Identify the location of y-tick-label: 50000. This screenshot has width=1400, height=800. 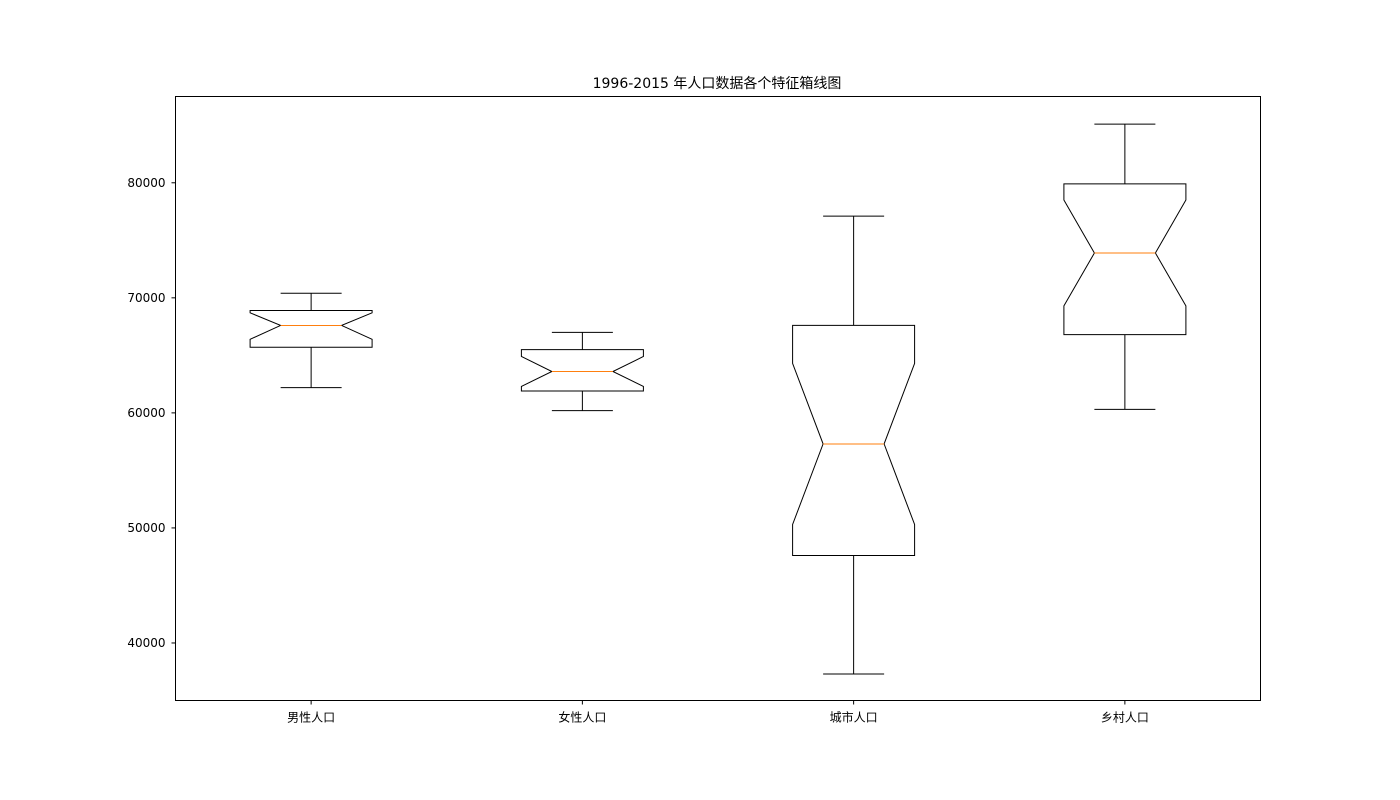
(146, 528).